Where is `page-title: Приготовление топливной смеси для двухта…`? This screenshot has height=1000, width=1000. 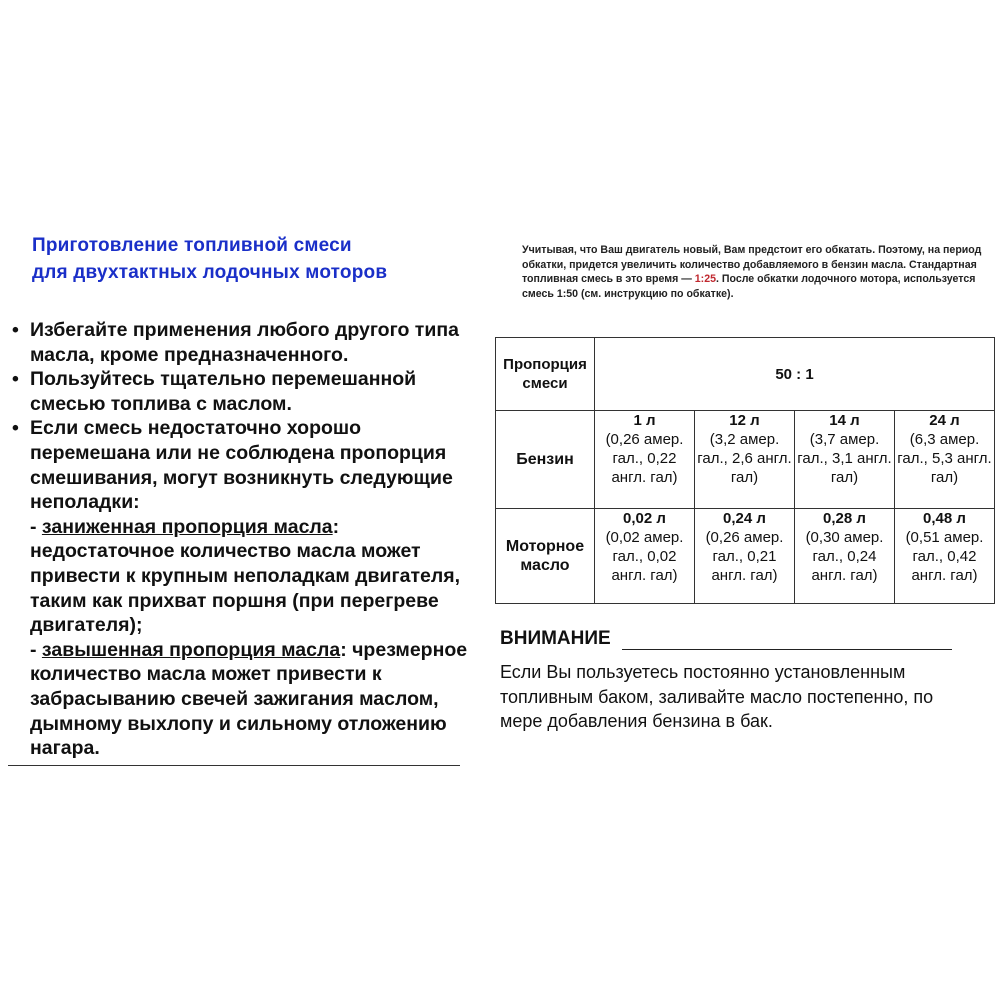
page-title: Приготовление топливной смеси для двухта… is located at coordinates (209, 259).